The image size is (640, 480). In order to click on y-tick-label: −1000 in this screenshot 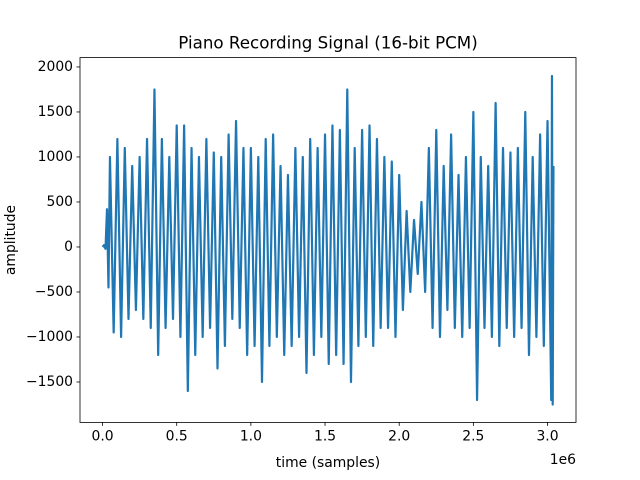, I will do `click(49, 337)`.